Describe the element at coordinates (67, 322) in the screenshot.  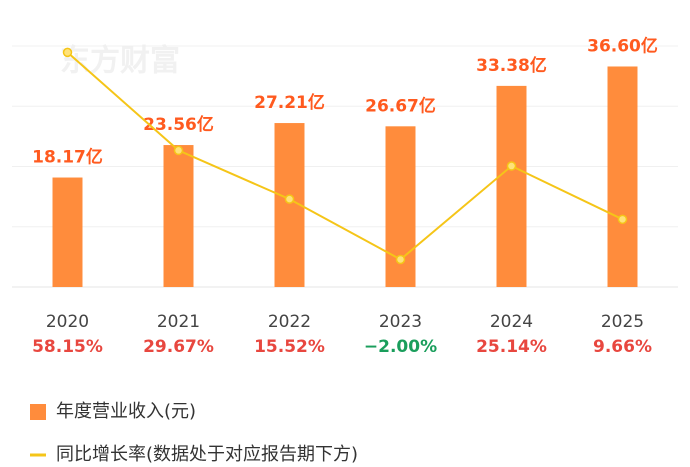
I see `x-tick-label: 2020` at that location.